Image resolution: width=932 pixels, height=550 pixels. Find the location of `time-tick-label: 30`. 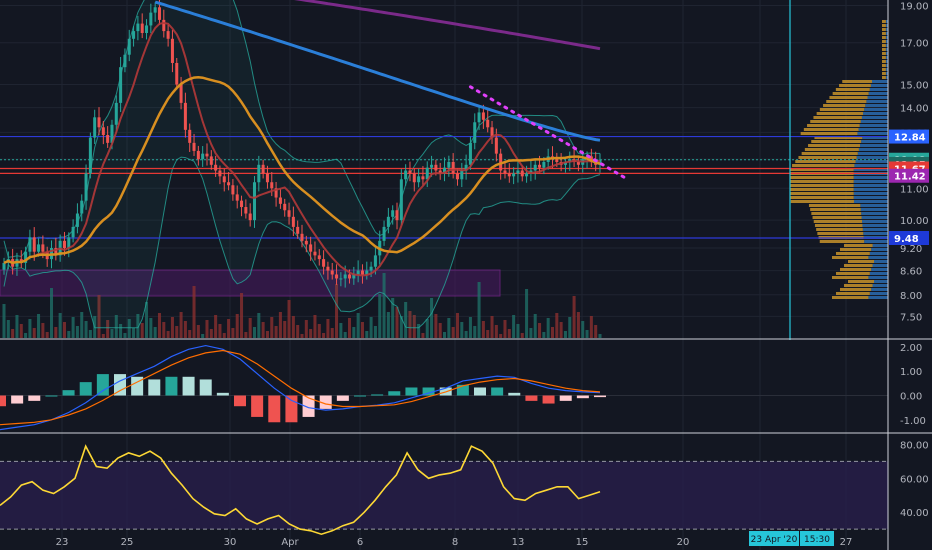

time-tick-label: 30 is located at coordinates (230, 542).